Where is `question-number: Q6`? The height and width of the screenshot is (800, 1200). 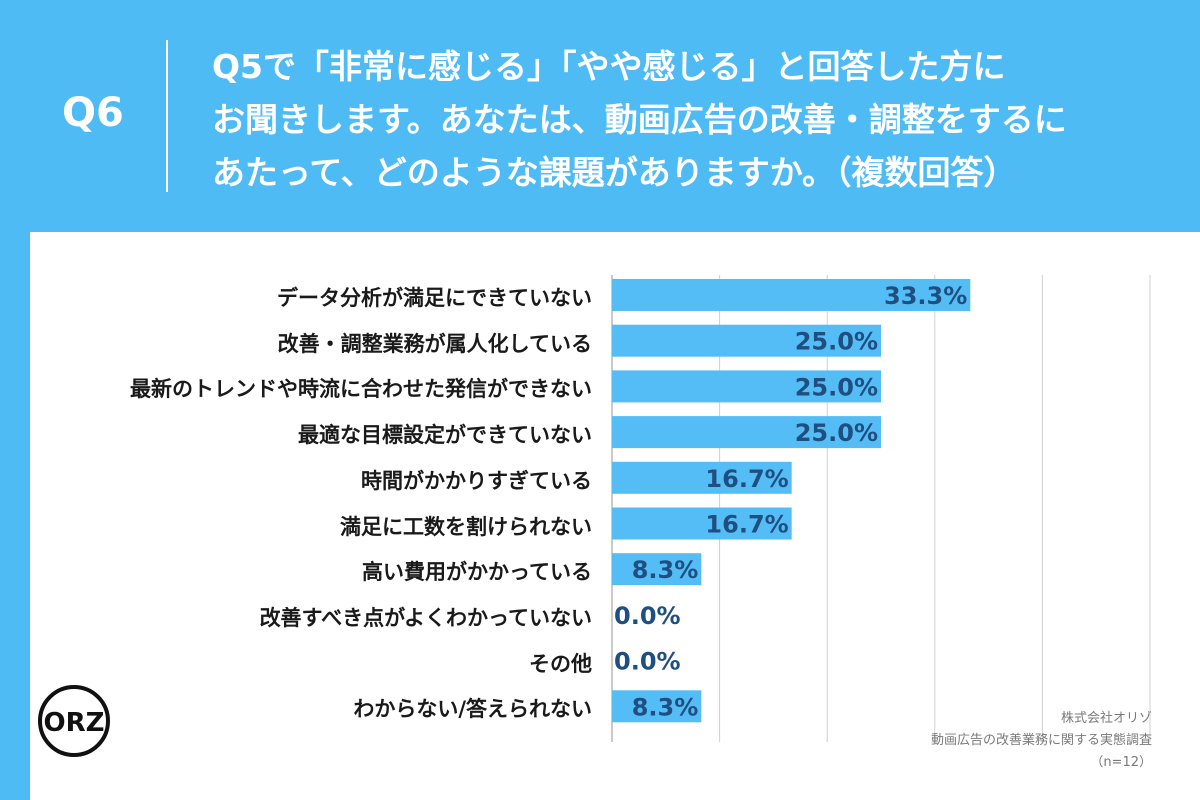 question-number: Q6 is located at coordinates (93, 113).